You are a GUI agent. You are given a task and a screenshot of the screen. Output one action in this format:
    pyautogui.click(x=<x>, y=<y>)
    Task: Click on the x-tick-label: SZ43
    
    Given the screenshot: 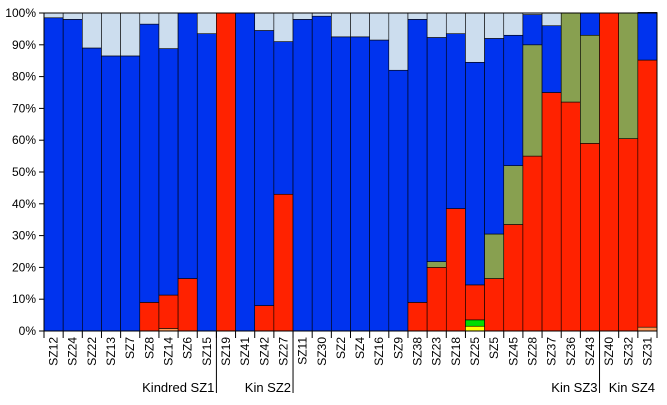 What is the action you would take?
    pyautogui.click(x=590, y=351)
    